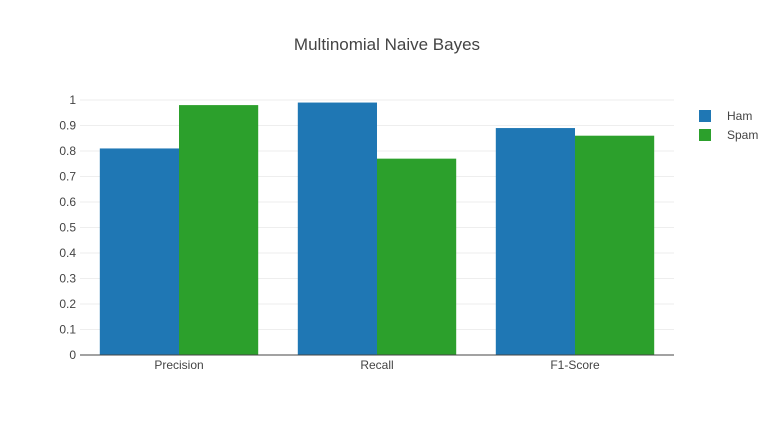 The width and height of the screenshot is (775, 435). Describe the element at coordinates (67, 304) in the screenshot. I see `y-tick-label: 0.2` at that location.